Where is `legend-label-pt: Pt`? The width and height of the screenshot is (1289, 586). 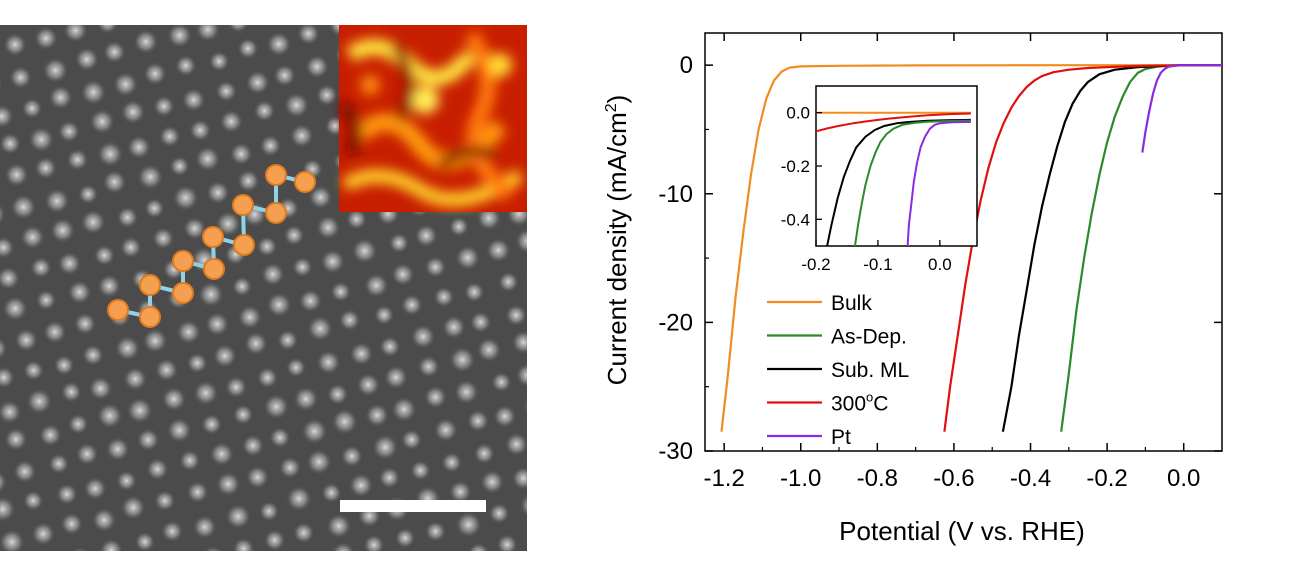
legend-label-pt: Pt is located at coordinates (841, 437).